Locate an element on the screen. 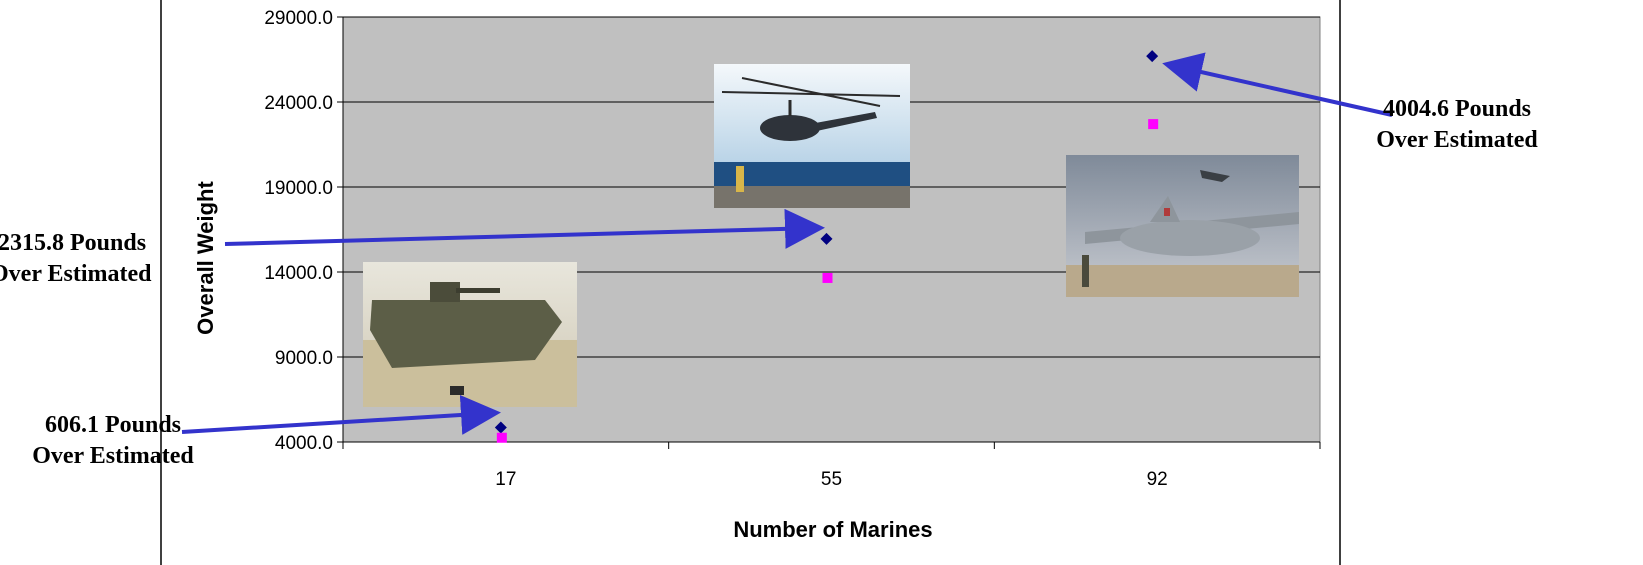 Image resolution: width=1643 pixels, height=565 pixels. y-tick-label: 9000.0 is located at coordinates (304, 358).